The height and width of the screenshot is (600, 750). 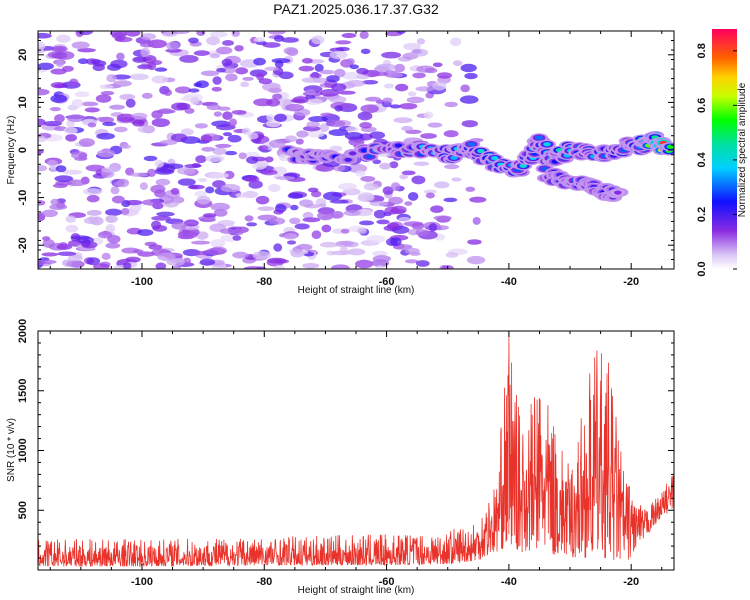 I want to click on colorbar-tick-label: 0.0, so click(x=702, y=268).